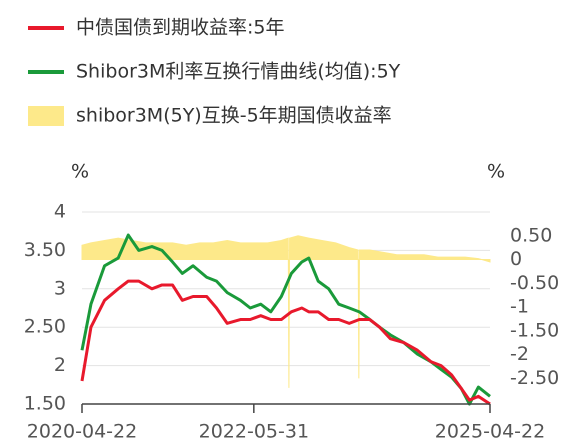 This screenshot has width=576, height=444. What do you see at coordinates (45, 404) in the screenshot?
I see `y-tick-label: 1.50` at bounding box center [45, 404].